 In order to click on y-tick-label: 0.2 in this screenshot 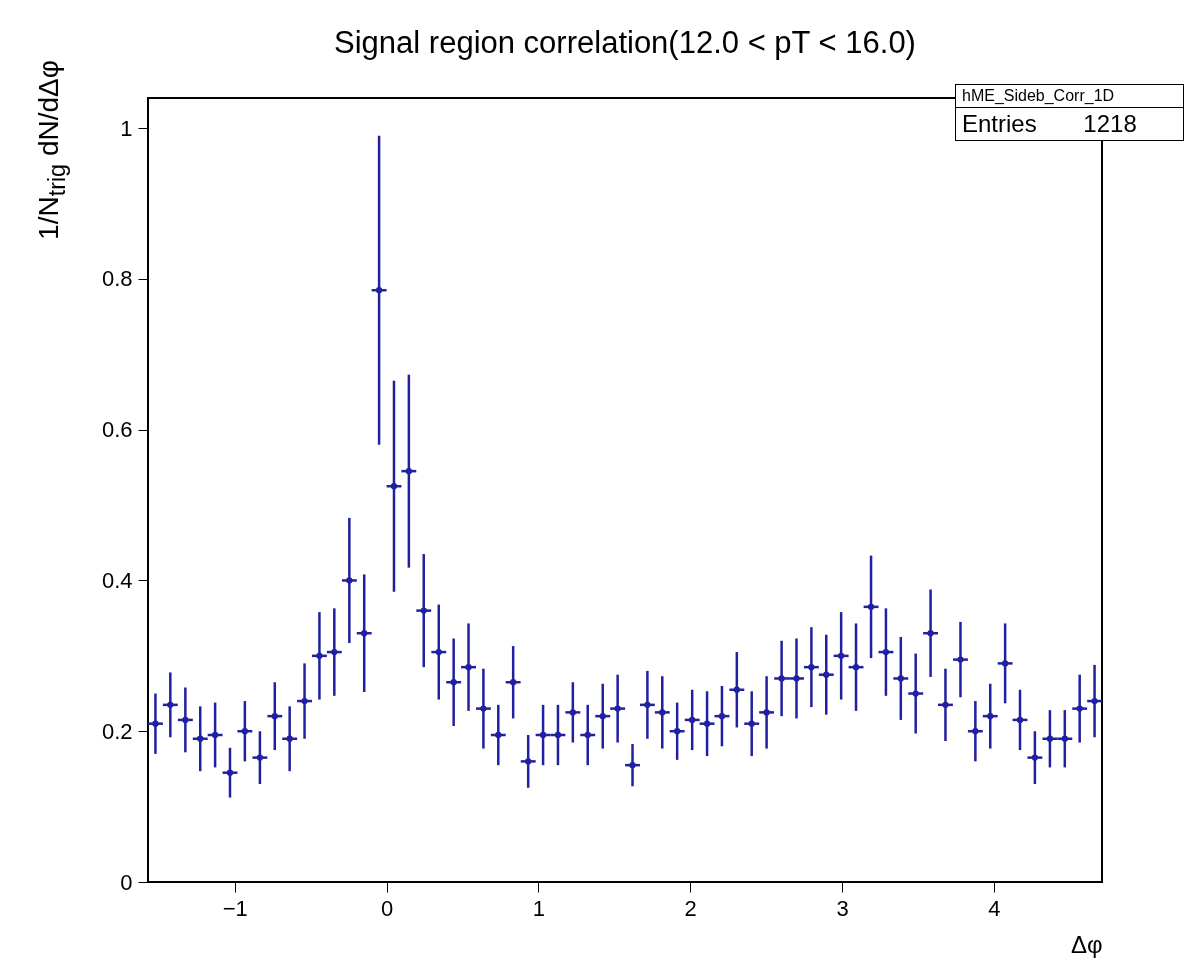, I will do `click(117, 731)`.